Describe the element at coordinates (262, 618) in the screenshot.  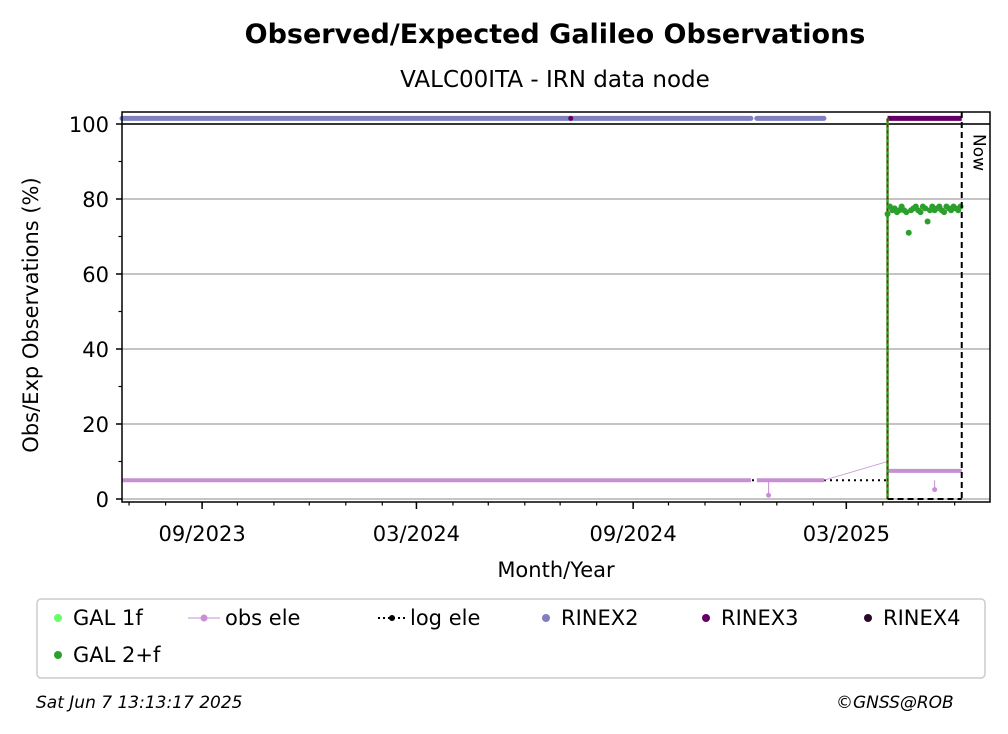
I see `legend-label: obs ele` at that location.